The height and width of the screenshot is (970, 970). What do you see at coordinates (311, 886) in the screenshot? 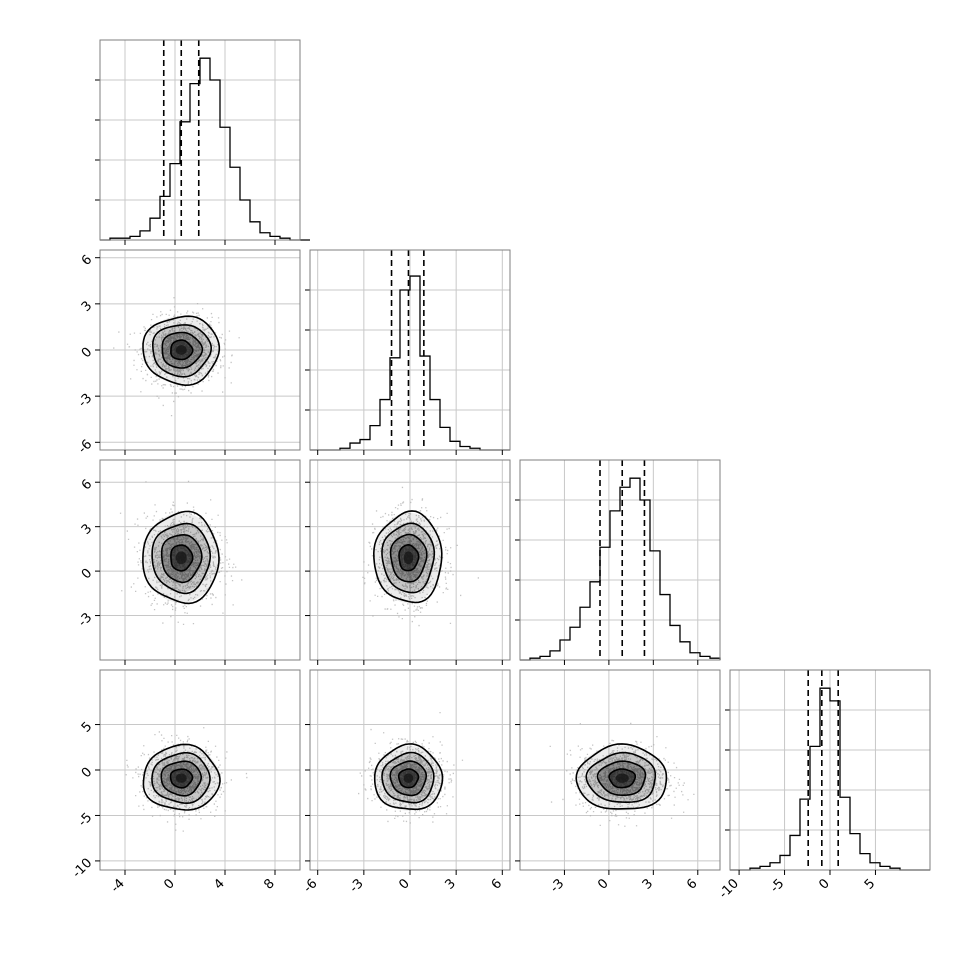
I see `x-tick-label: -6` at bounding box center [311, 886].